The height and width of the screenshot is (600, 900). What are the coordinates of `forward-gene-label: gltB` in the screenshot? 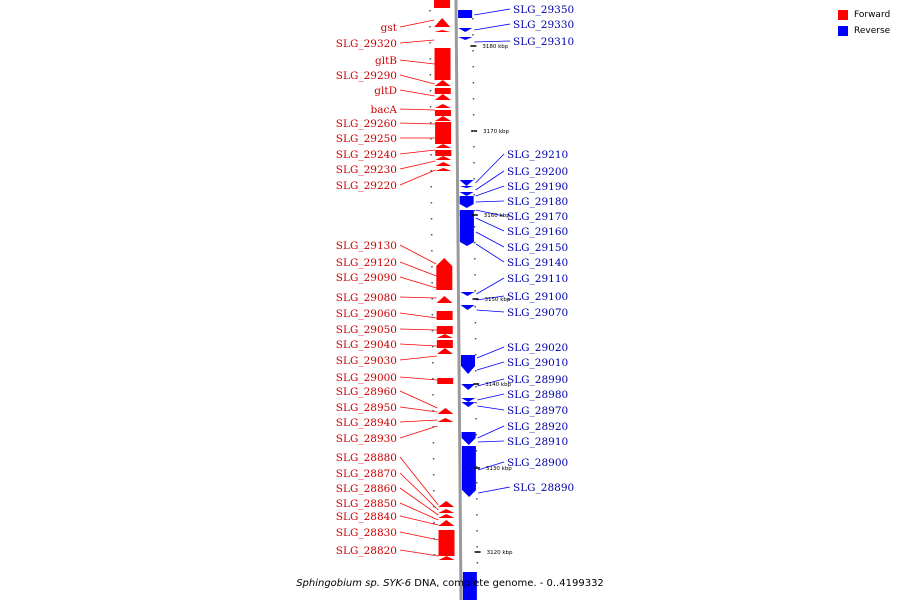 It's located at (386, 61).